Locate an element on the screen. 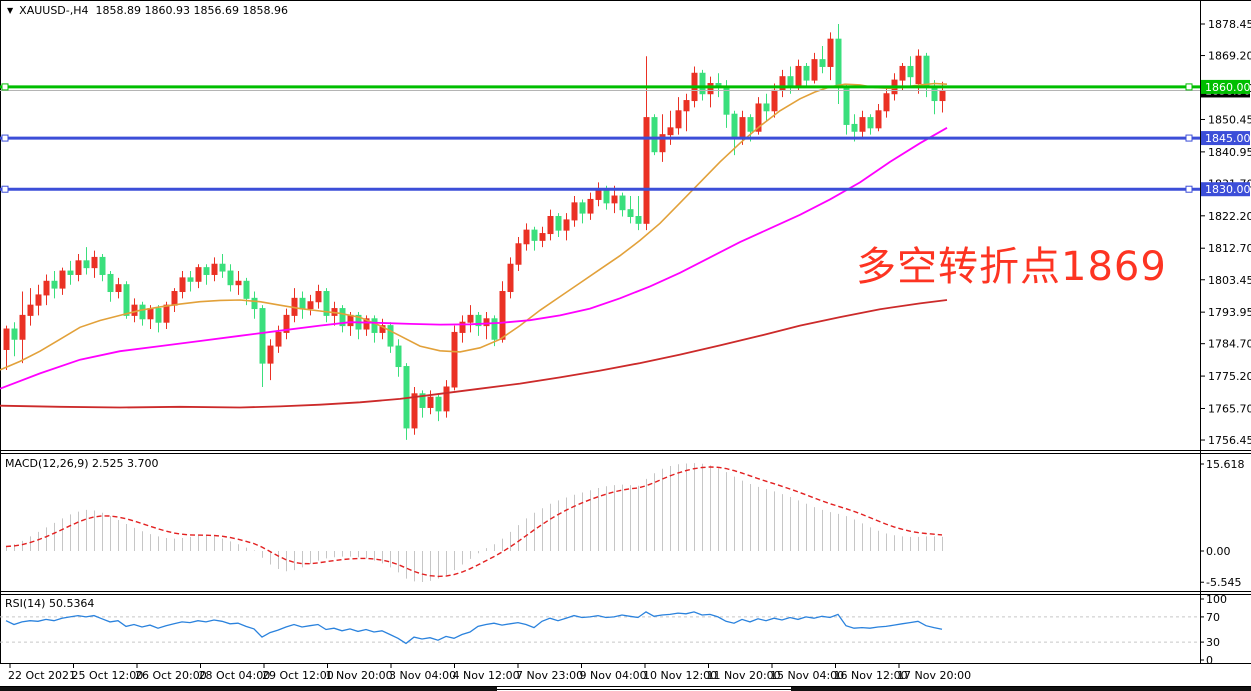  price-axis-label: 1793.95 is located at coordinates (1229, 312).